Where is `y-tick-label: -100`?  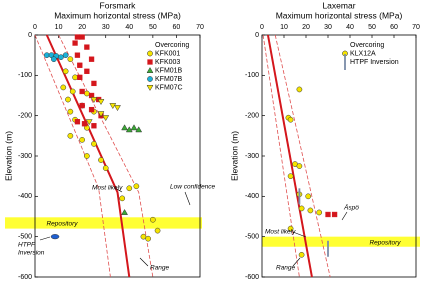 y-tick-label: -100 is located at coordinates (25, 75).